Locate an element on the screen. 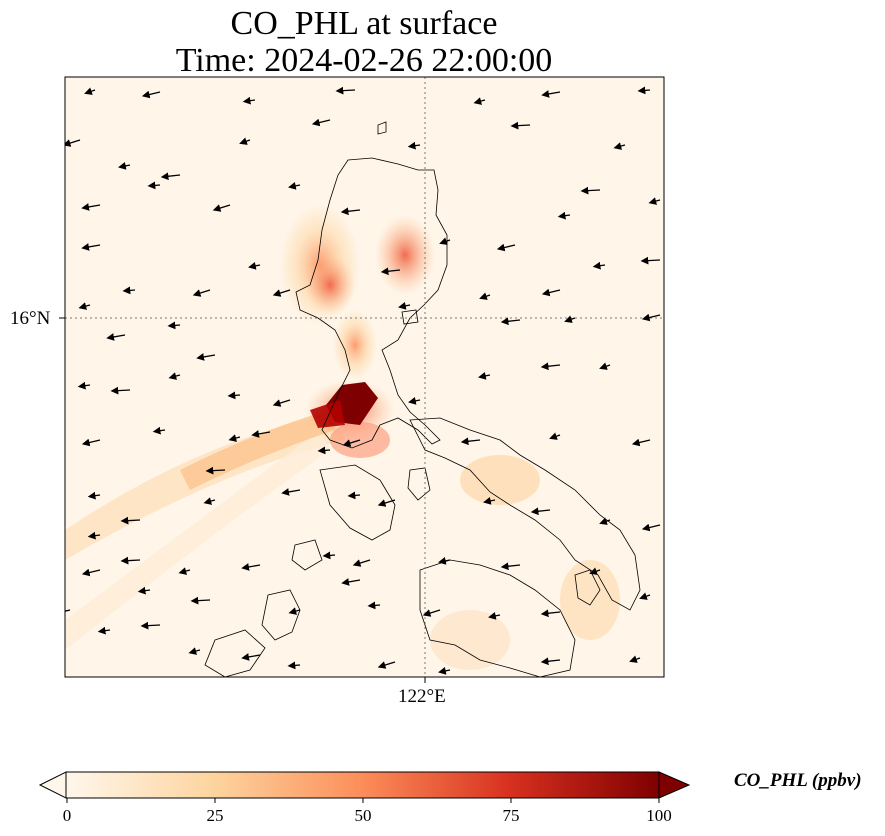 The height and width of the screenshot is (836, 885). colorbar-tick-label: 75 is located at coordinates (511, 815).